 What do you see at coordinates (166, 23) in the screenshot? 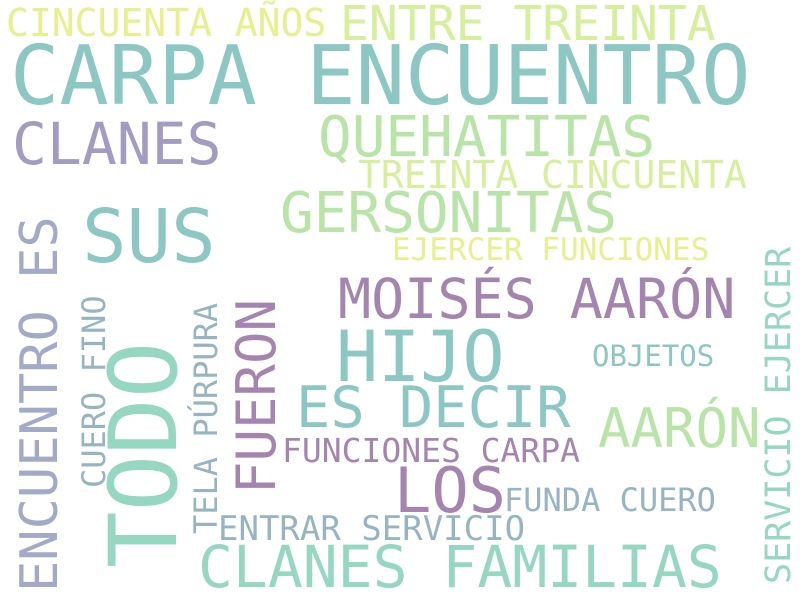
I see `word-cincuenta-anos: CINCUENTA AÑOS` at bounding box center [166, 23].